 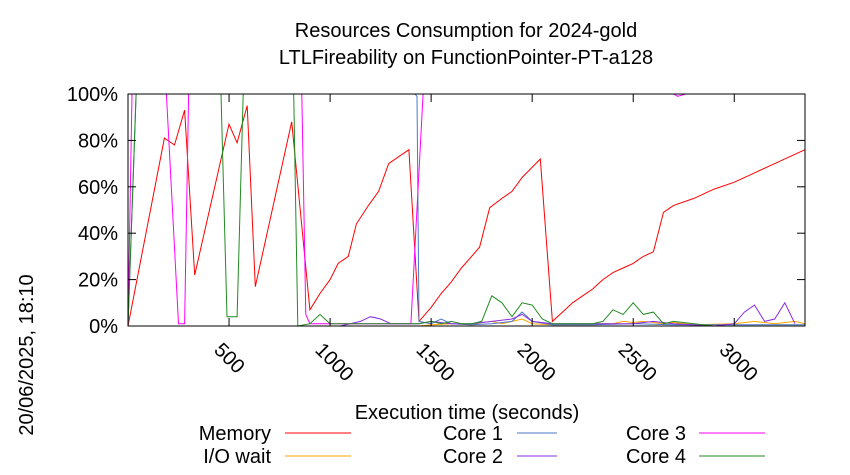 What do you see at coordinates (656, 457) in the screenshot?
I see `legend-label-core-4: Core 4` at bounding box center [656, 457].